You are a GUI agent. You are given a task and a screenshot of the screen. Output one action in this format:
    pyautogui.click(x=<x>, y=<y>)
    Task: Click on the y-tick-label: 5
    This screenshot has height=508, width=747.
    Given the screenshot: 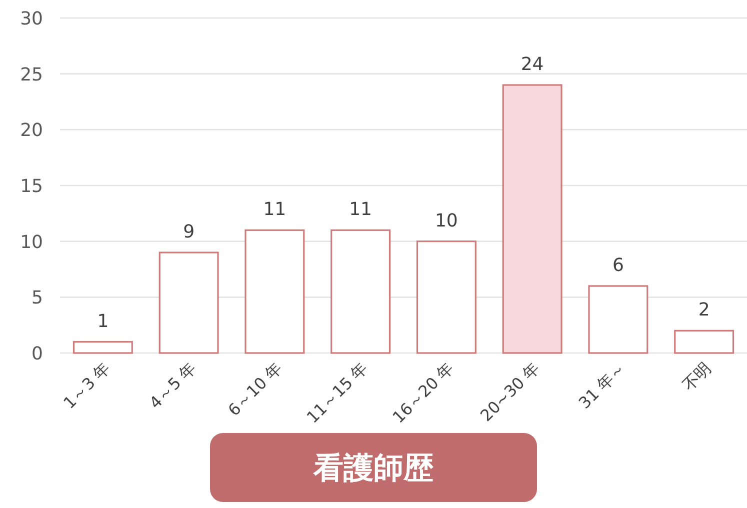 What is the action you would take?
    pyautogui.click(x=37, y=298)
    